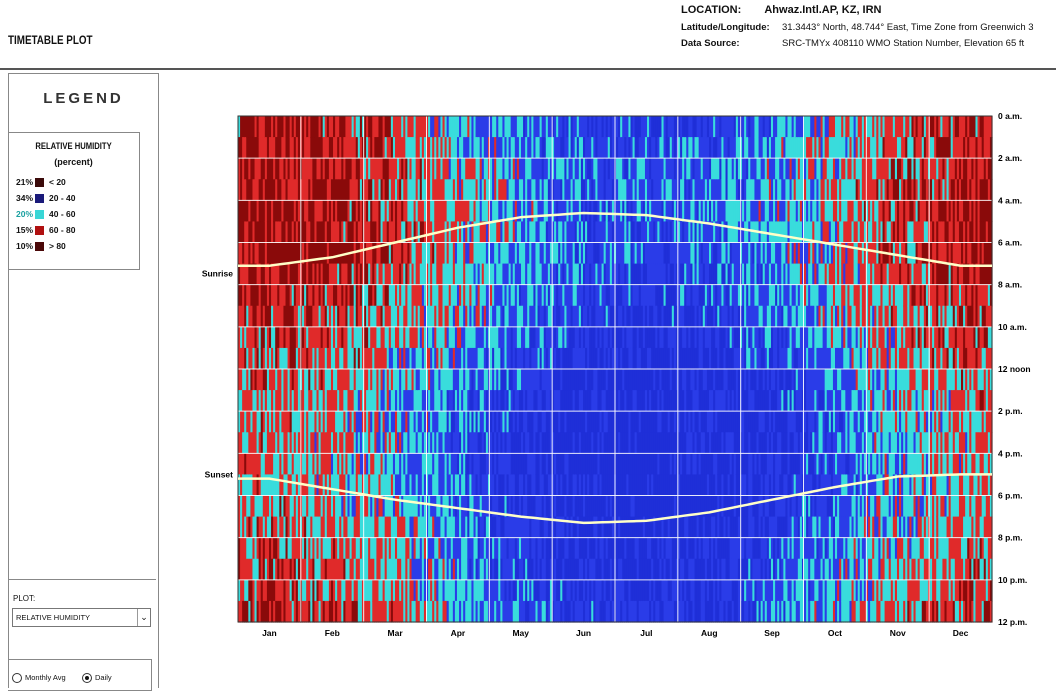 The image size is (1056, 691). What do you see at coordinates (17, 678) in the screenshot?
I see `radio-monthly-icon` at bounding box center [17, 678].